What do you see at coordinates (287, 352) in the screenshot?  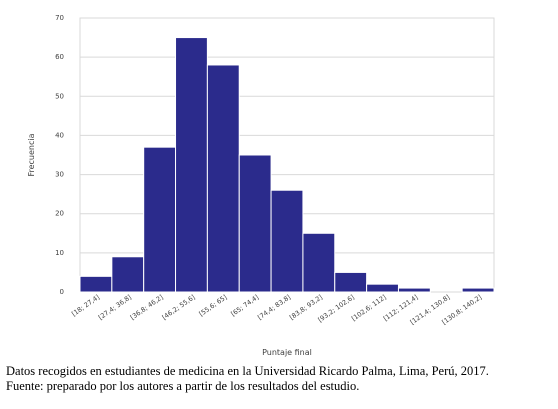 I see `x-axis-label: Puntaje final` at bounding box center [287, 352].